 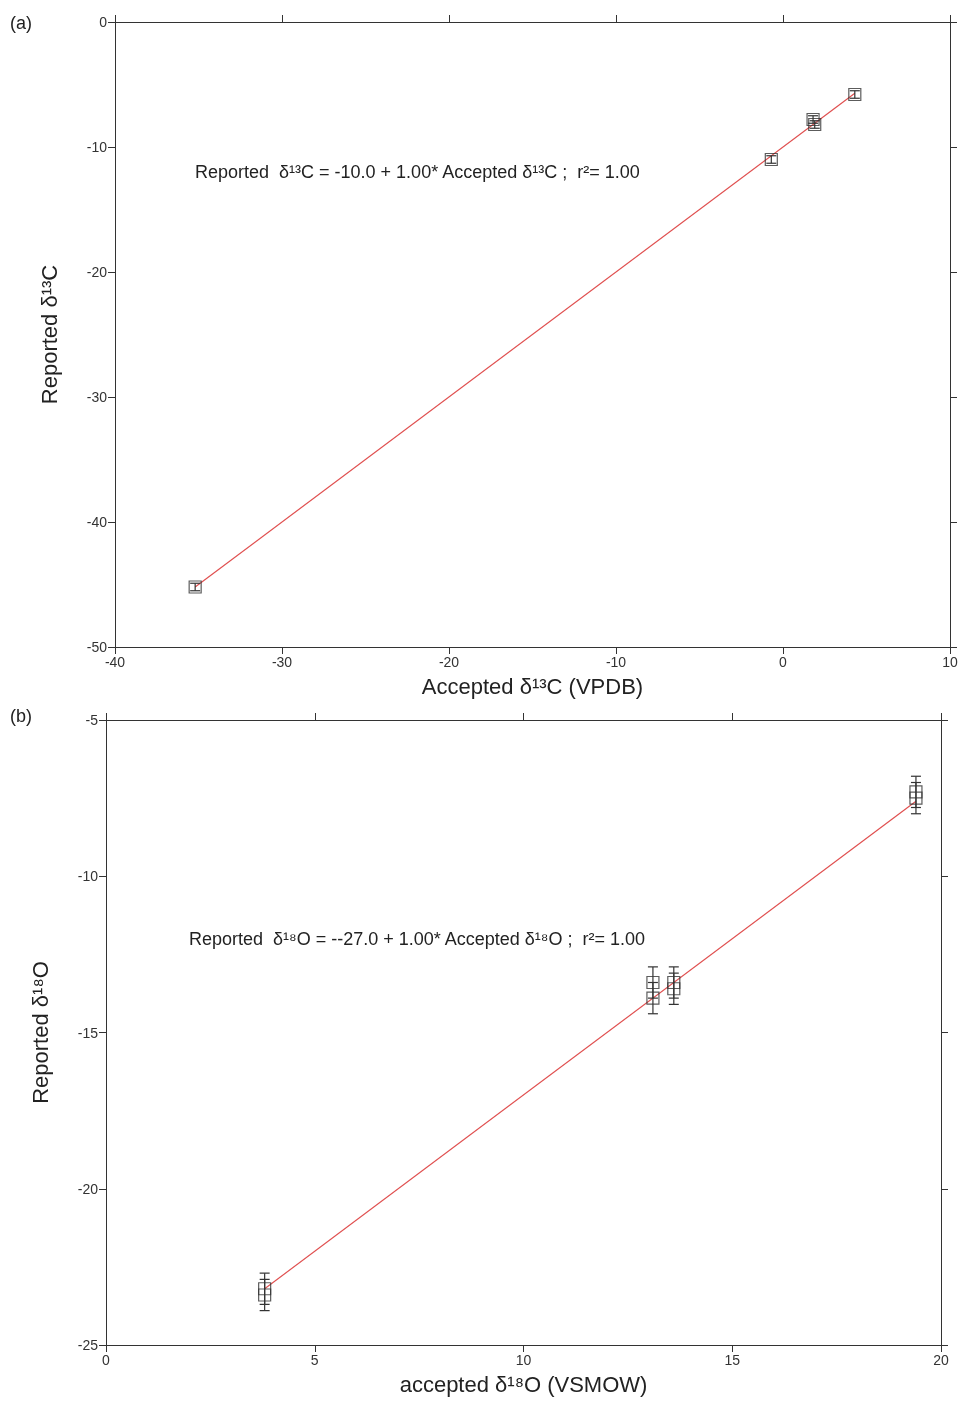 What do you see at coordinates (103, 22) in the screenshot?
I see `y-tick-label: 0` at bounding box center [103, 22].